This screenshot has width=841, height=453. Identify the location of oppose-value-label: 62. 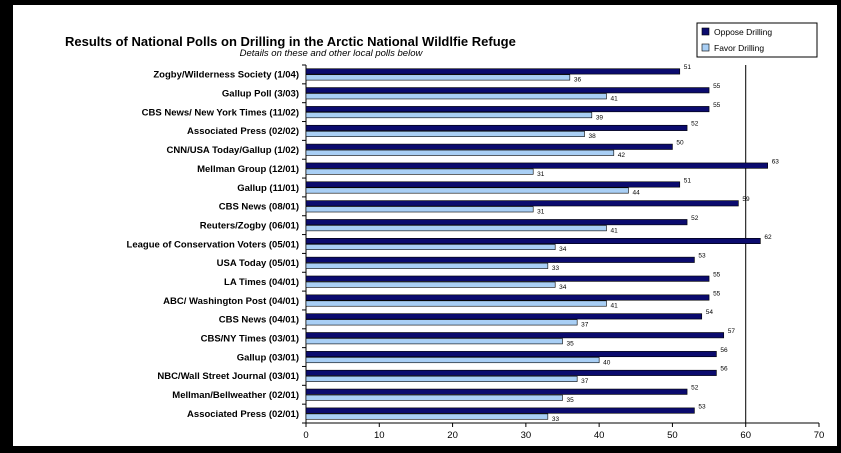
(768, 237).